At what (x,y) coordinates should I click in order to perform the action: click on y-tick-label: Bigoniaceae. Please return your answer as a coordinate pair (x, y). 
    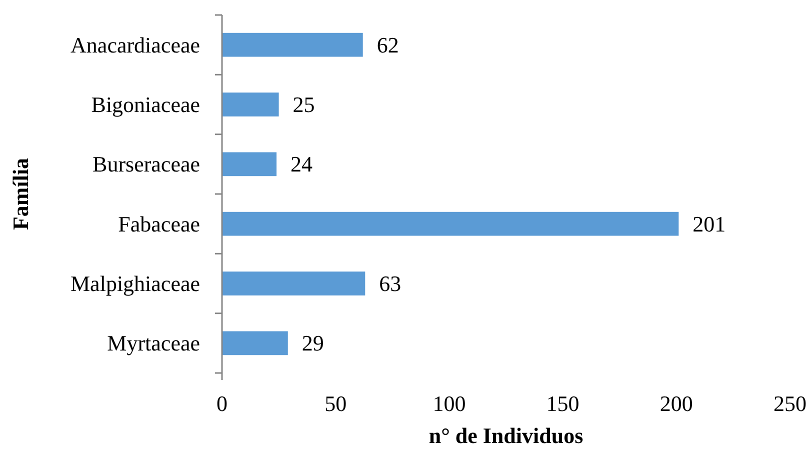
    Looking at the image, I should click on (145, 104).